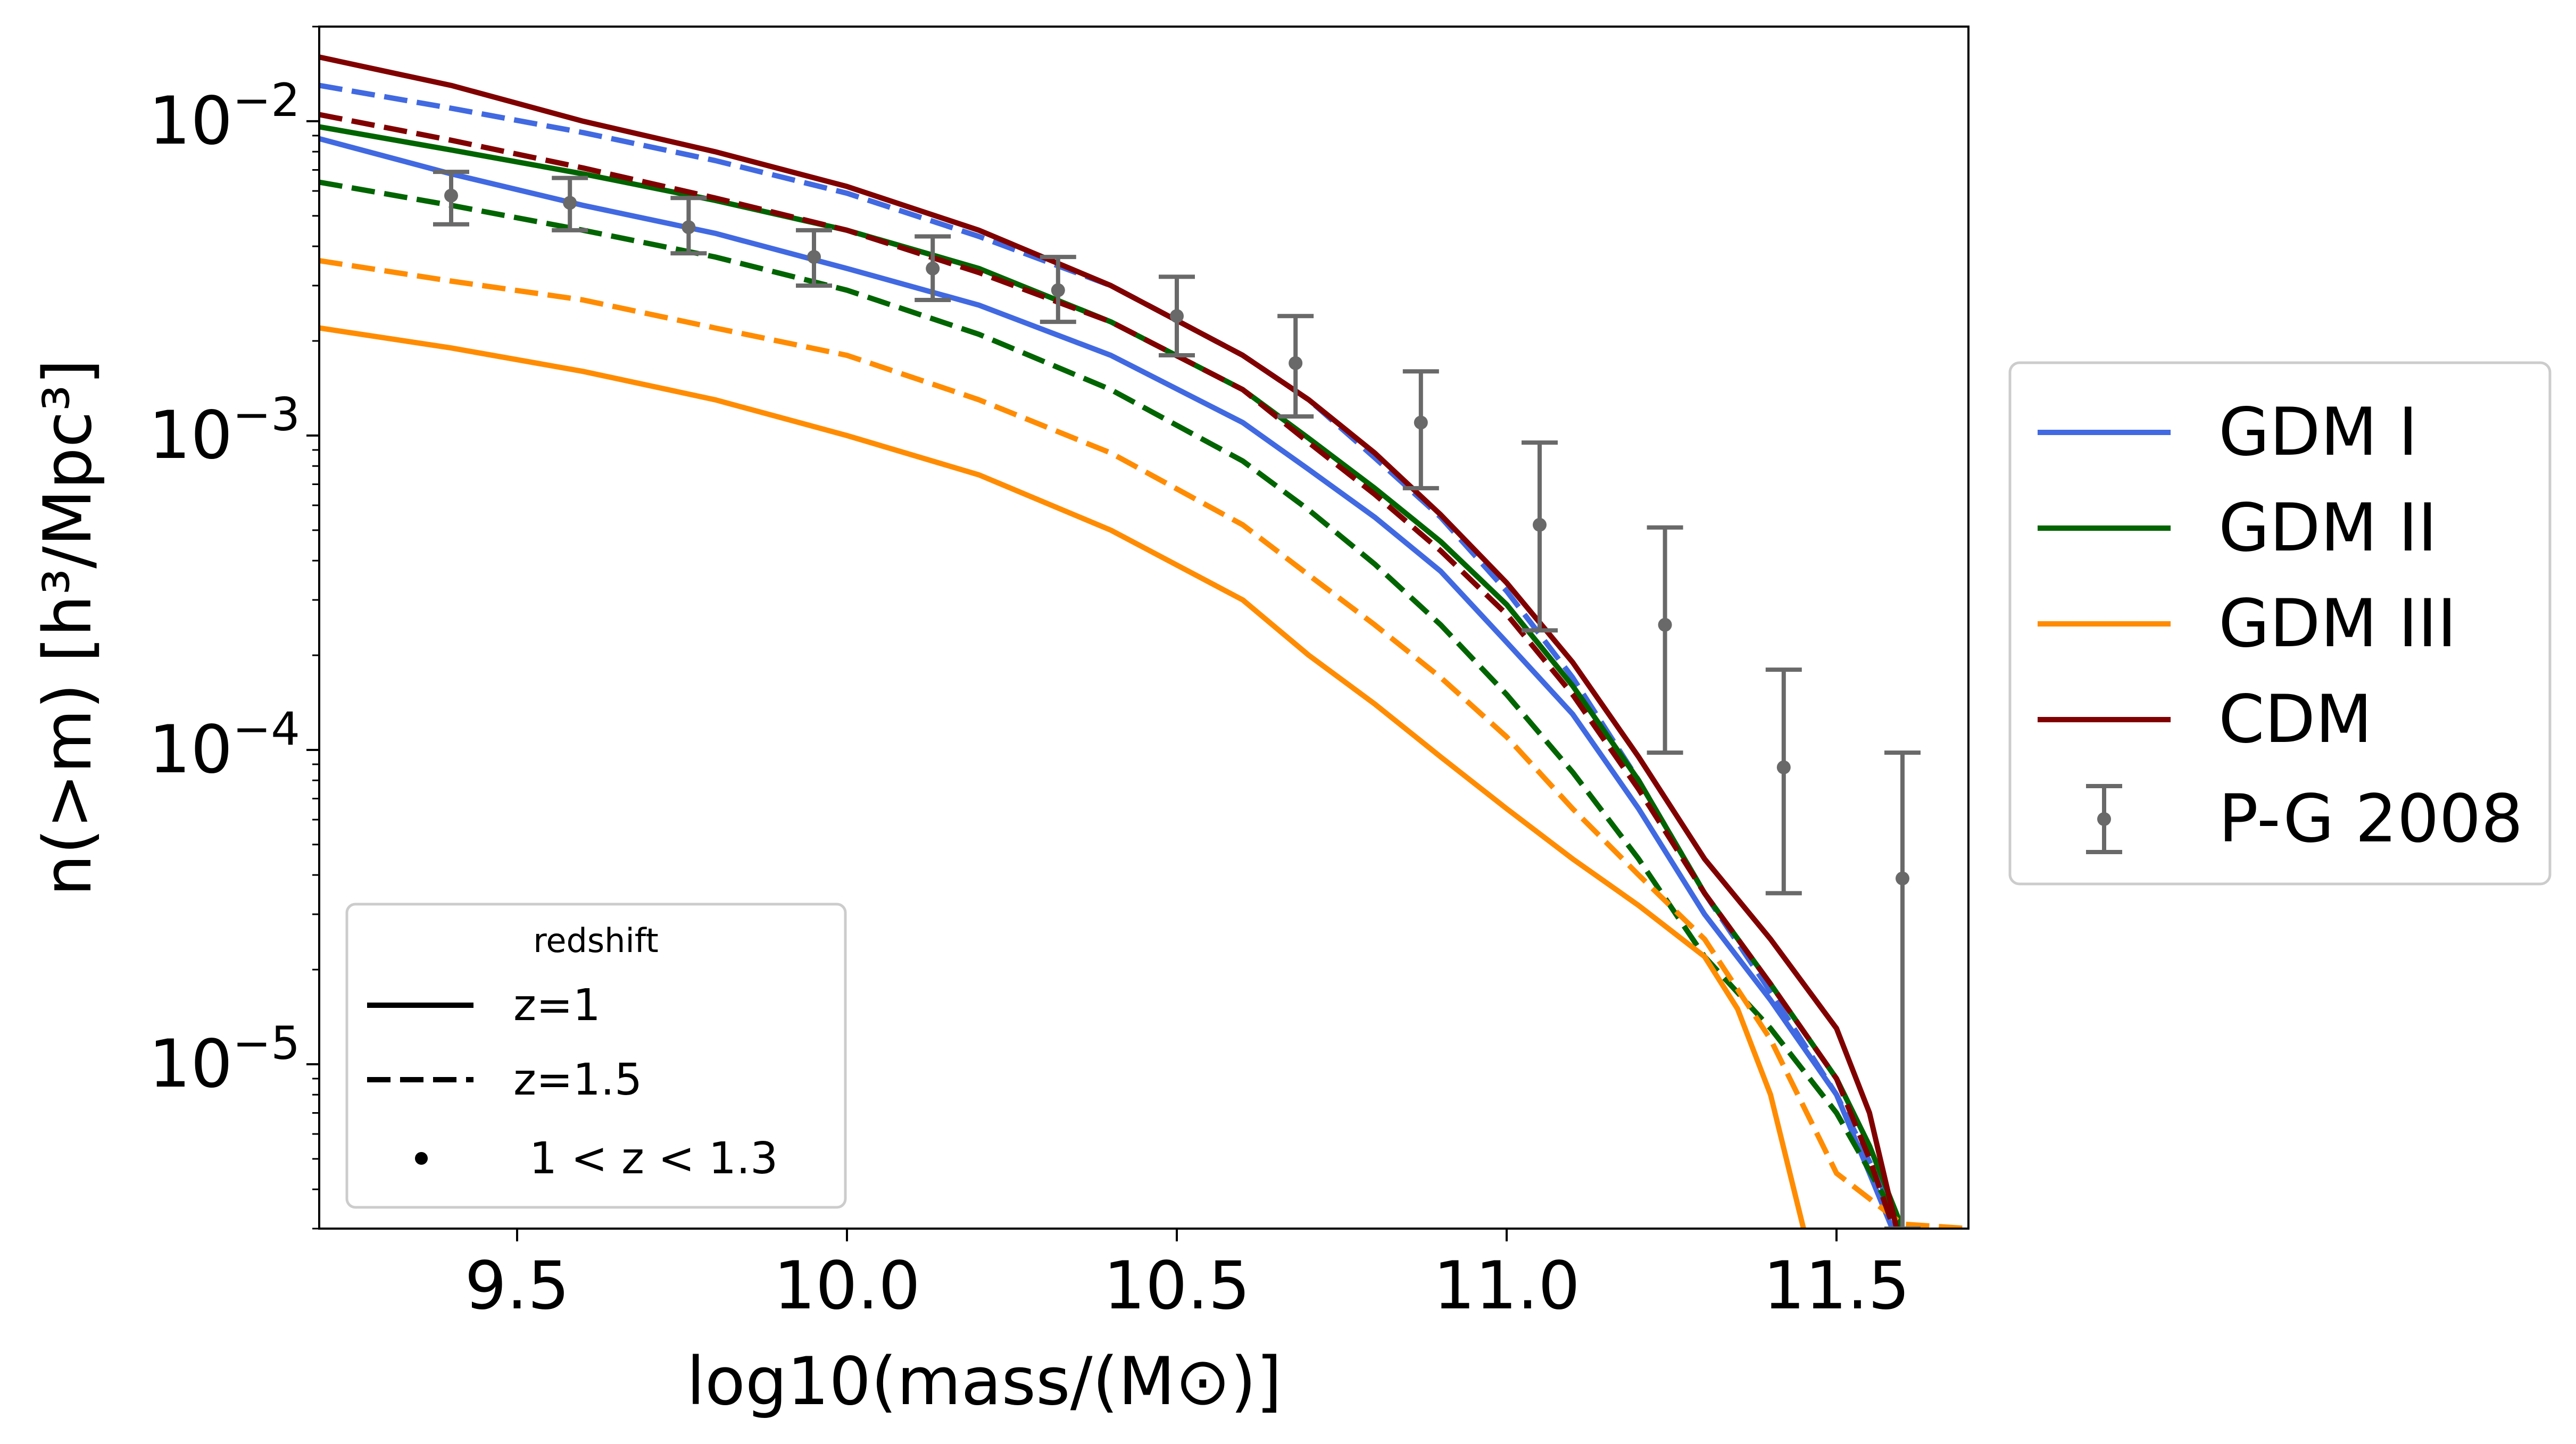 Image resolution: width=2576 pixels, height=1444 pixels. I want to click on redshift-legend-label: z=1.5, so click(577, 1080).